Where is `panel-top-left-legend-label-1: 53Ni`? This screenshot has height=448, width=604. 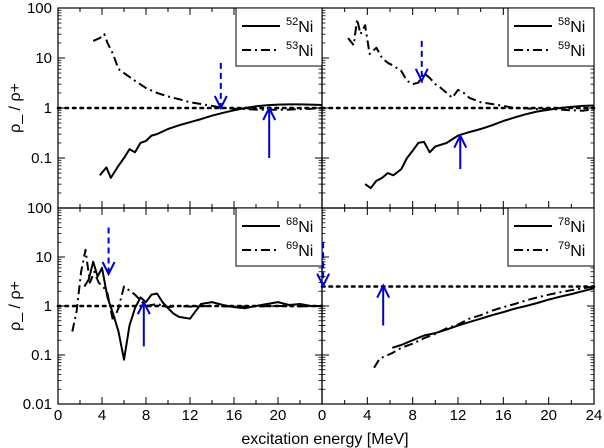 panel-top-left-legend-label-1: 53Ni is located at coordinates (299, 50).